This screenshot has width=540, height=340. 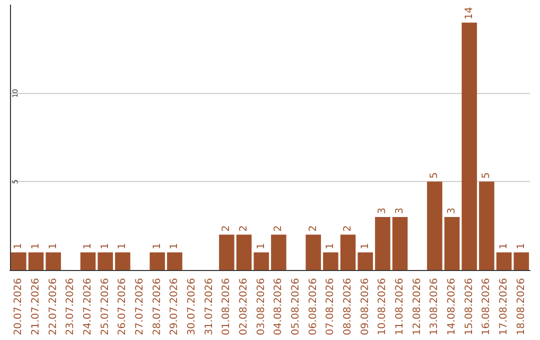 What do you see at coordinates (486, 307) in the screenshot?
I see `x-tick-label: 16.08.2026` at bounding box center [486, 307].